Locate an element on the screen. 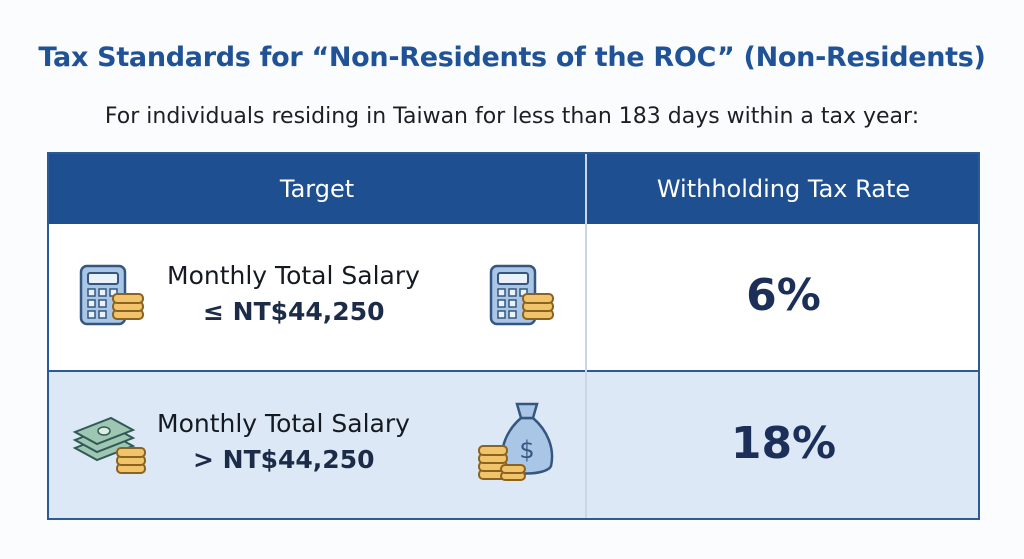 Image resolution: width=1024 pixels, height=559 pixels. rate: 6% is located at coordinates (783, 295).